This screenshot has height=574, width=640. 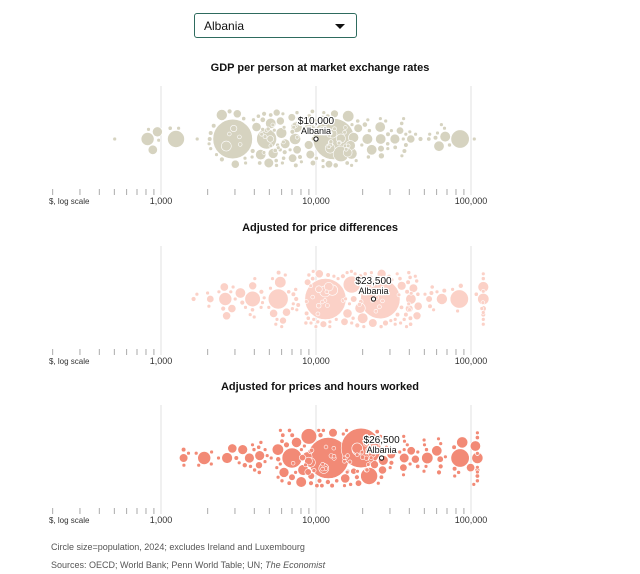 I want to click on country-select: Albania, so click(x=275, y=25).